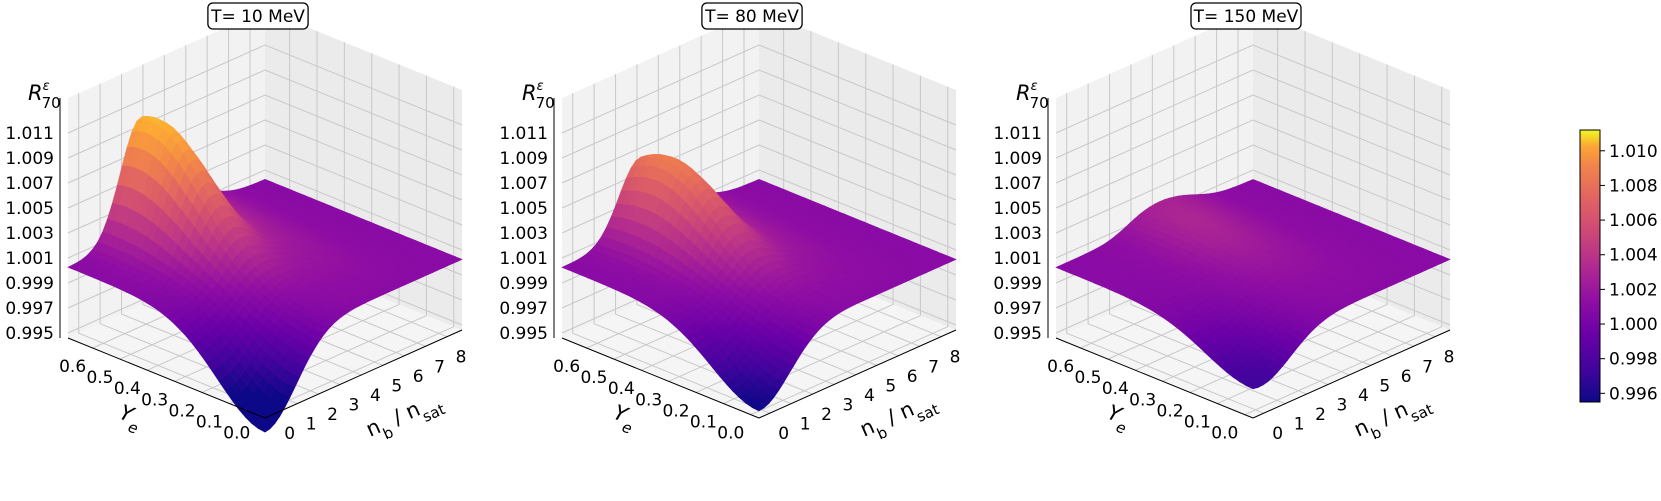 The width and height of the screenshot is (1661, 501). What do you see at coordinates (1633, 325) in the screenshot?
I see `colorbar-tick-label: 1.000` at bounding box center [1633, 325].